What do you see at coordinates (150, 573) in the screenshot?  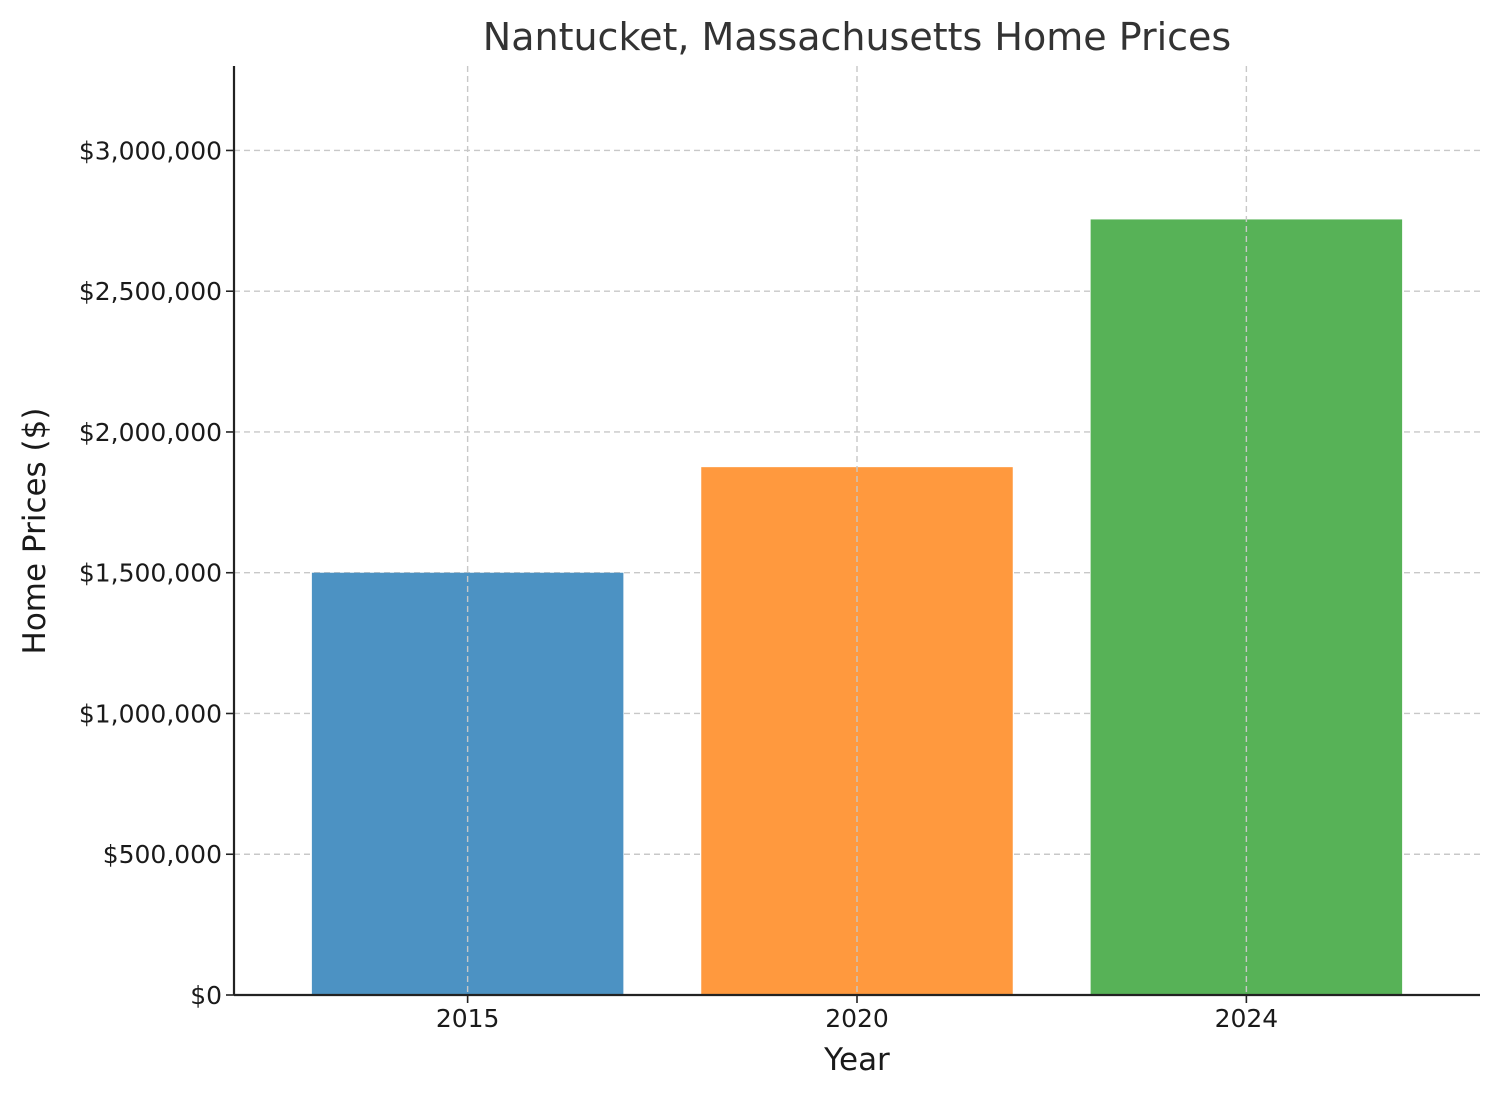 I see `y-tick-label: $1,500,000` at bounding box center [150, 573].